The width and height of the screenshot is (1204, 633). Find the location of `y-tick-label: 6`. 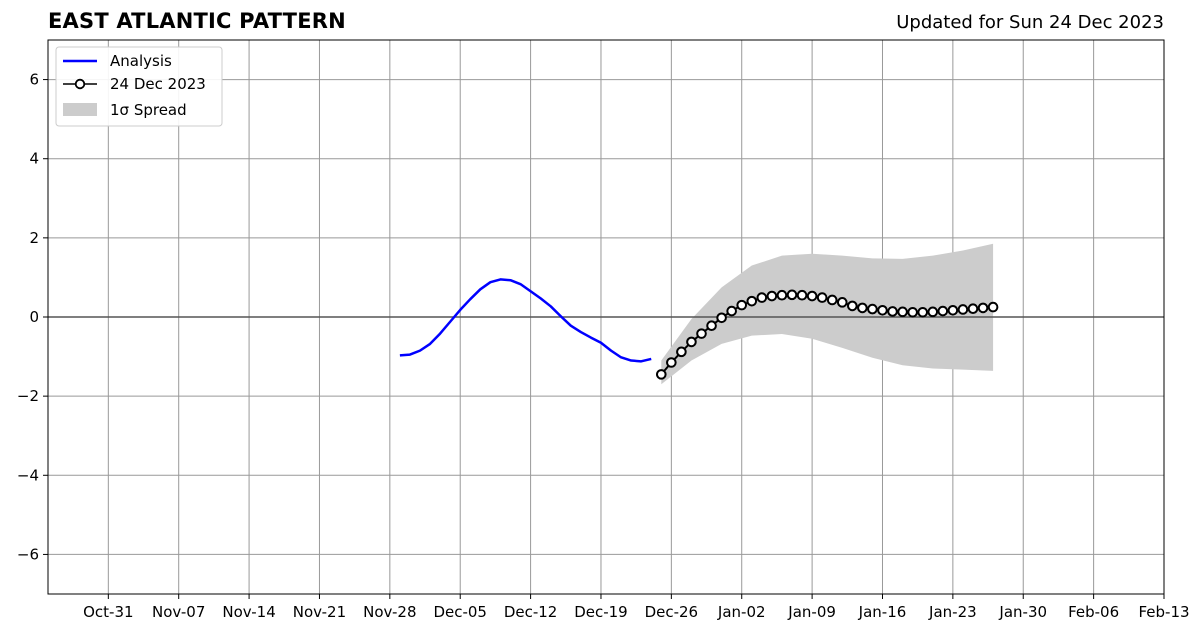

y-tick-label: 6 is located at coordinates (34, 80).